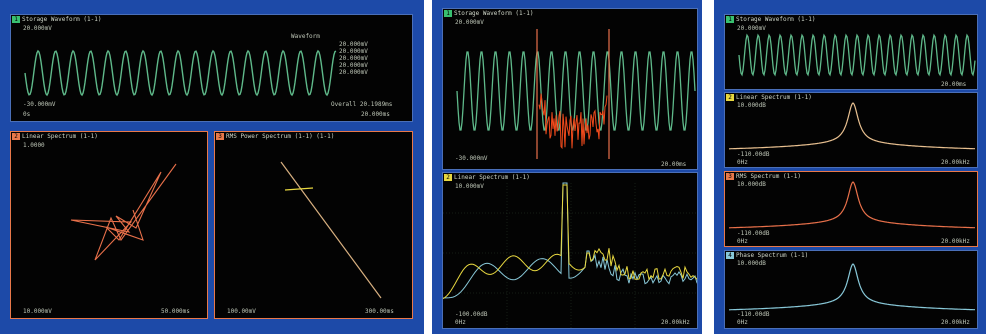  What do you see at coordinates (576, 94) in the screenshot?
I see `waveform-with-burst-trace` at bounding box center [576, 94].